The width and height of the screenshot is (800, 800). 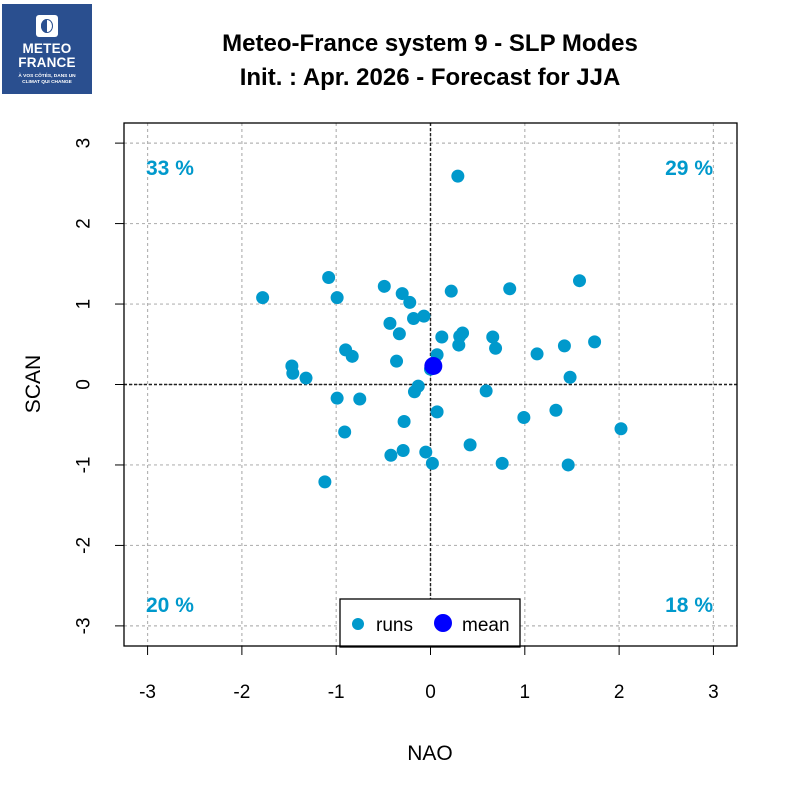 I want to click on y-tick-label: -1, so click(x=84, y=465).